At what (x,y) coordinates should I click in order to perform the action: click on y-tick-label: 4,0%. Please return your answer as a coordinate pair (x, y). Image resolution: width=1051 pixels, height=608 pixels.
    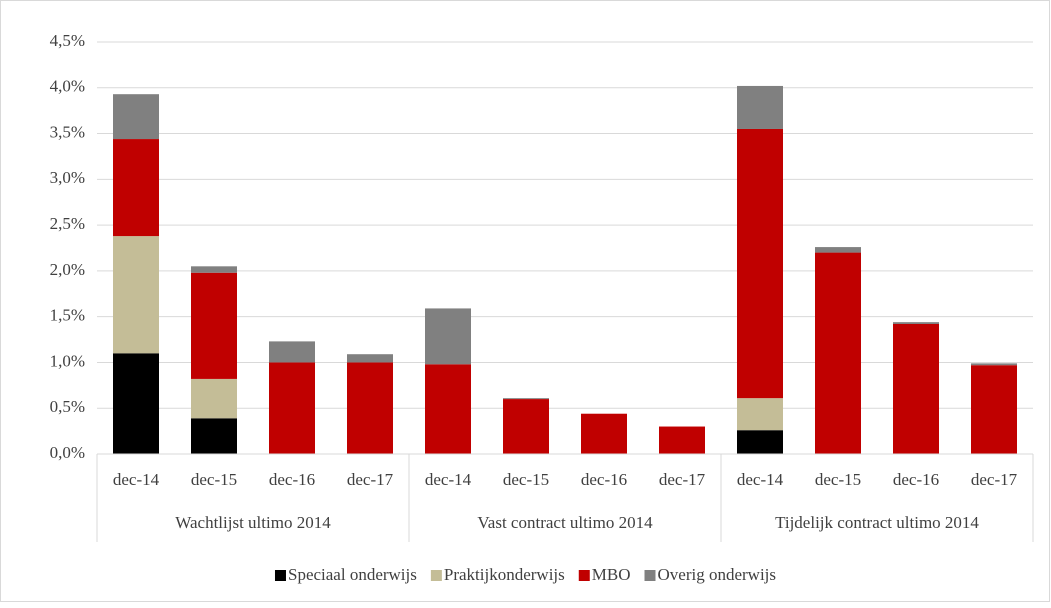
    Looking at the image, I should click on (67, 86).